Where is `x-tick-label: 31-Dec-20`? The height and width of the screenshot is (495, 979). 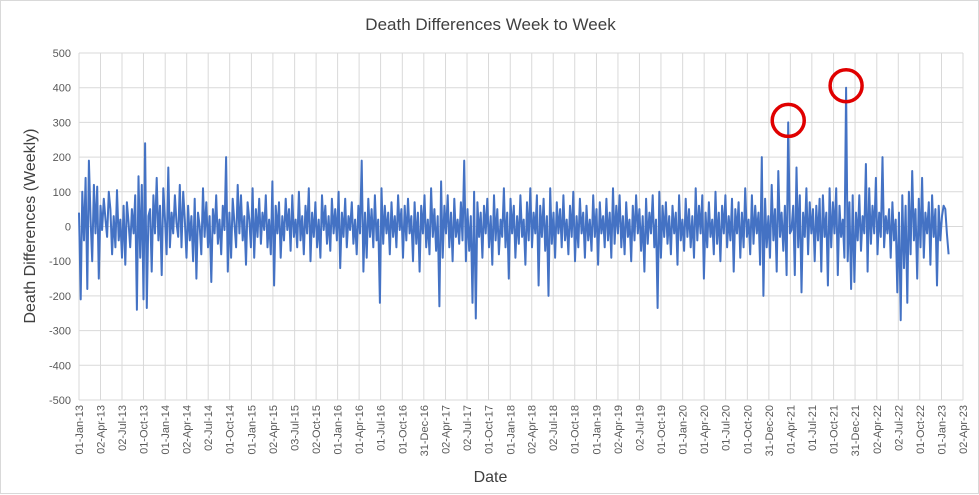 x-tick-label: 31-Dec-20 is located at coordinates (770, 430).